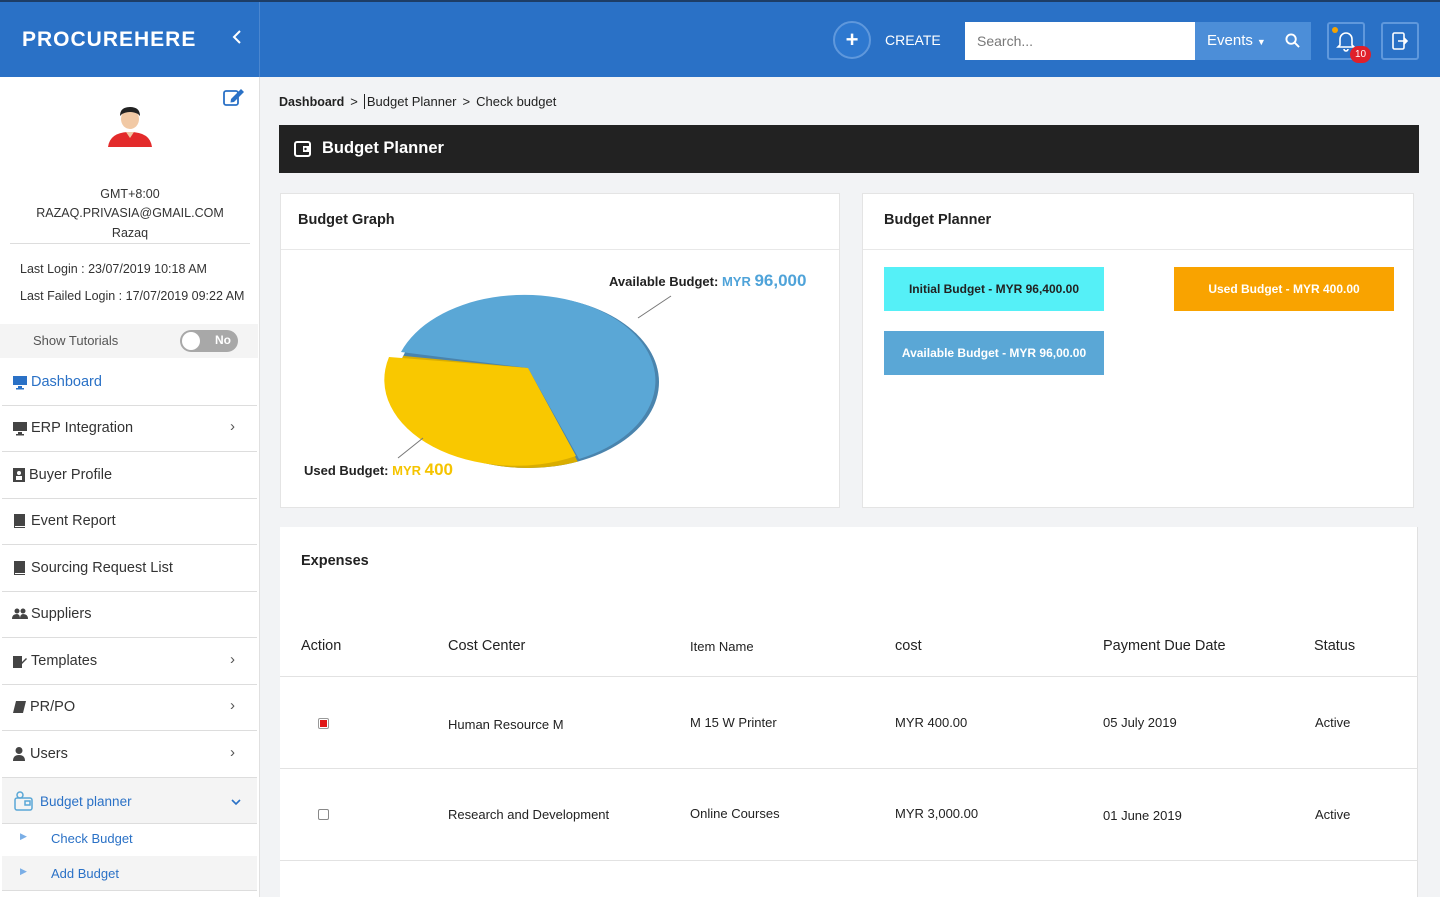 This screenshot has width=1440, height=897. I want to click on cell-payment-due-date: 05 July 2019, so click(1140, 722).